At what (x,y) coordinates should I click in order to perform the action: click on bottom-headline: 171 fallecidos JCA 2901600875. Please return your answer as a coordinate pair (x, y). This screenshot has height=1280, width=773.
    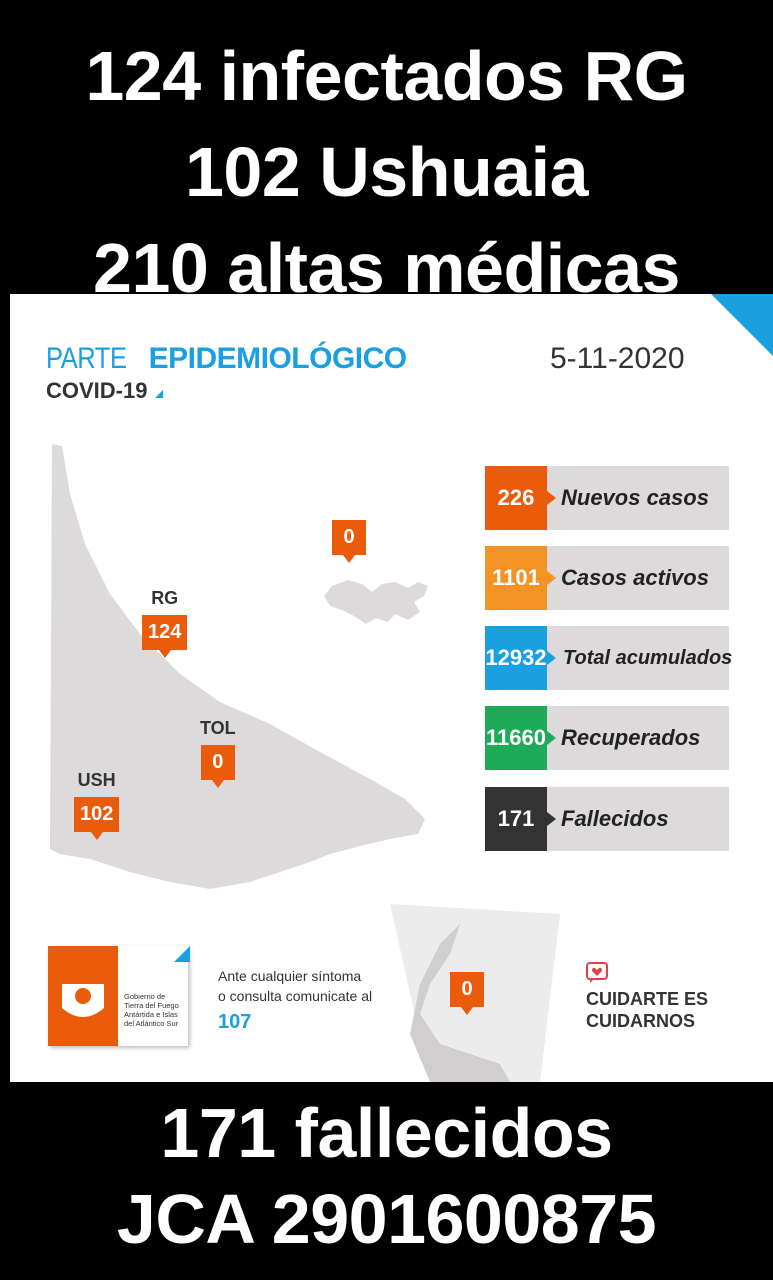
    Looking at the image, I should click on (386, 1176).